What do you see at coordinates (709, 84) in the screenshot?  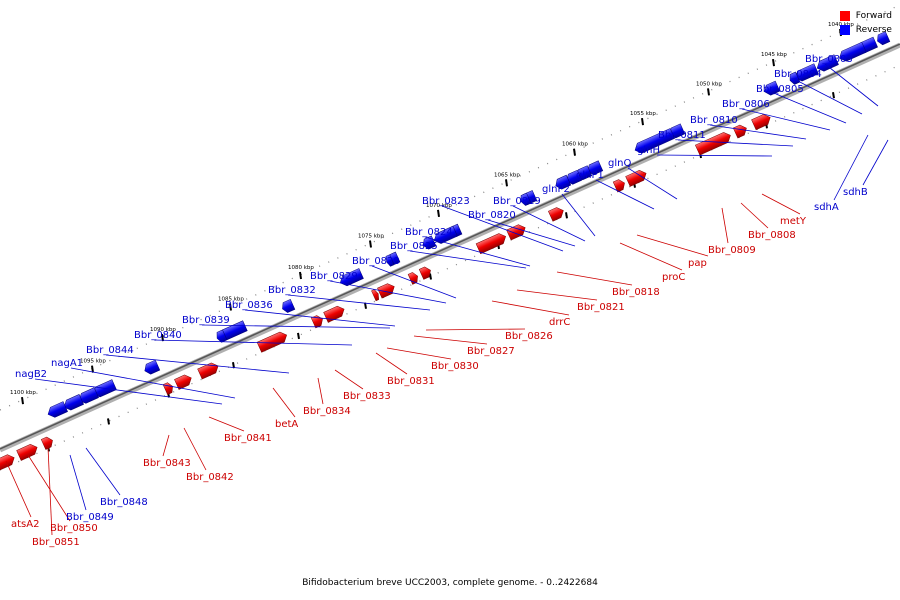 I see `scale-label: 1050 kbp` at bounding box center [709, 84].